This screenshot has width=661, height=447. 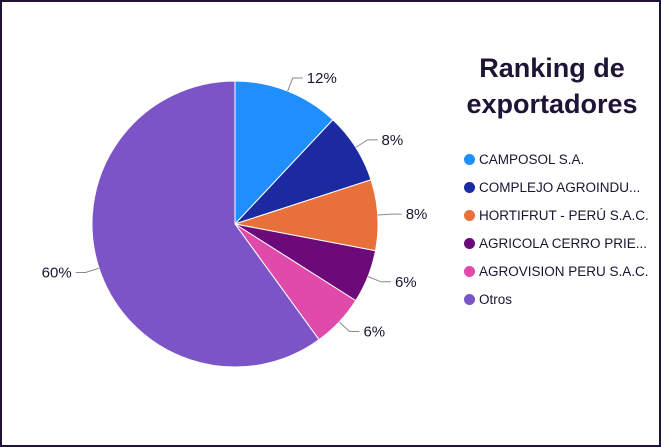 What do you see at coordinates (564, 215) in the screenshot?
I see `legend-label: HORTIFRUT - PERÚ S.A.C.` at bounding box center [564, 215].